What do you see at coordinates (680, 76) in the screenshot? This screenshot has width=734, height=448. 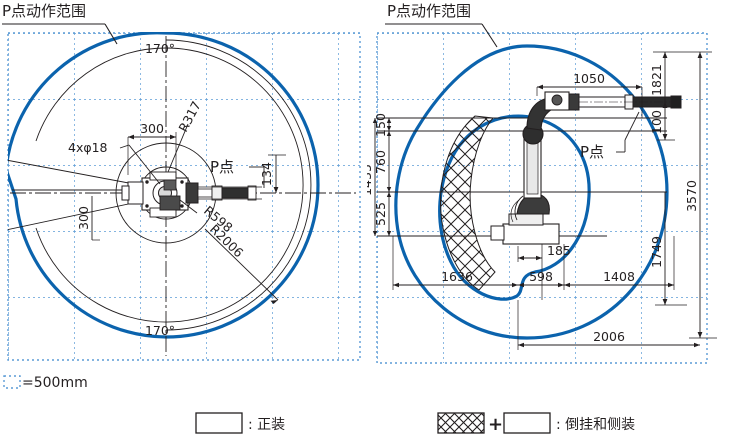 I see `dim-1821: 1821` at bounding box center [680, 76].